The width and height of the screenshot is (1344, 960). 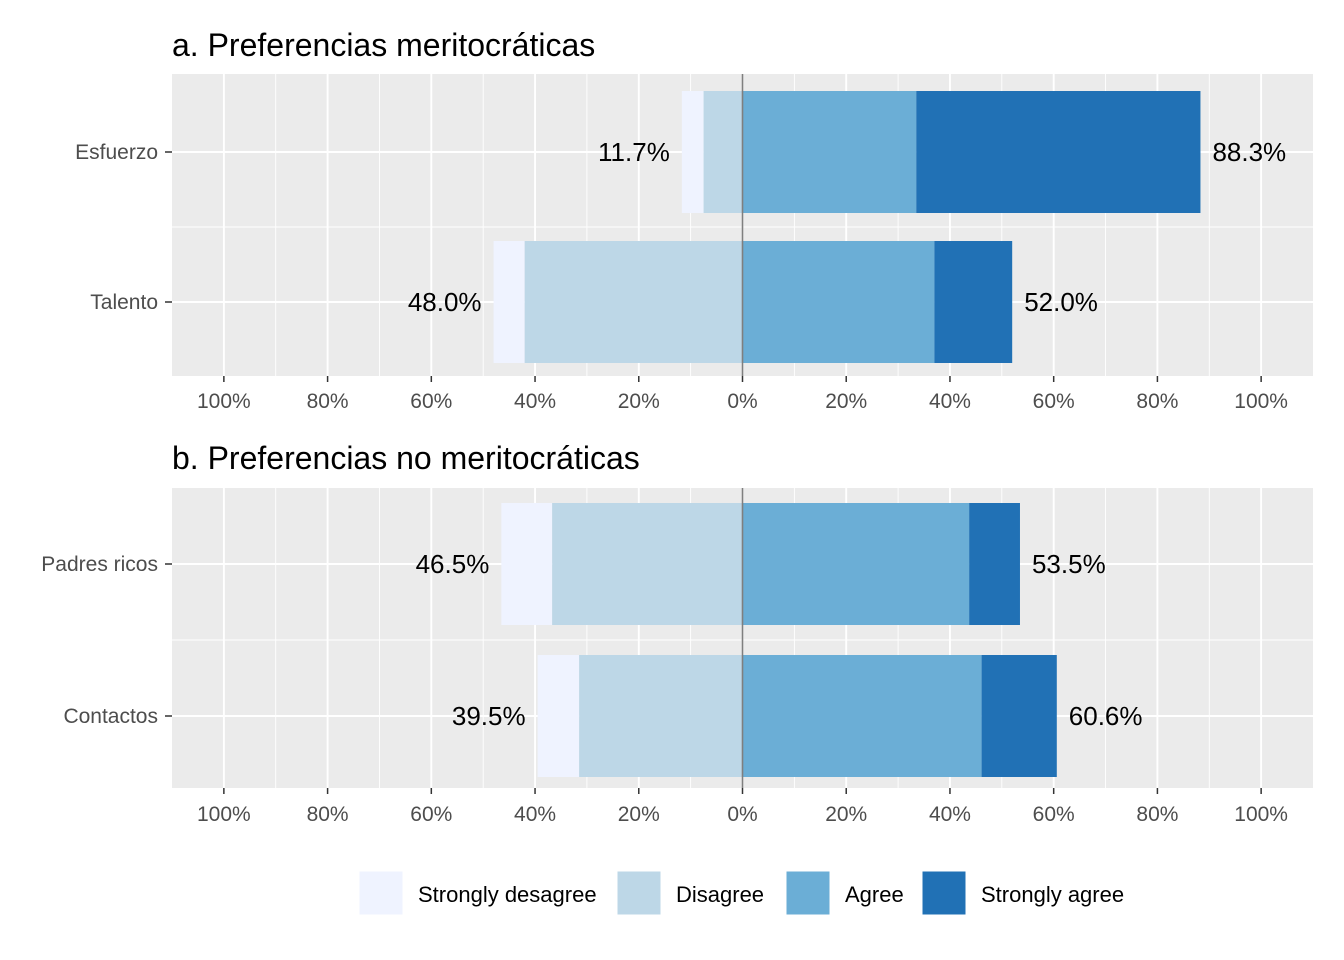 I want to click on panel-title: a. Preferencias meritocráticas, so click(x=383, y=45).